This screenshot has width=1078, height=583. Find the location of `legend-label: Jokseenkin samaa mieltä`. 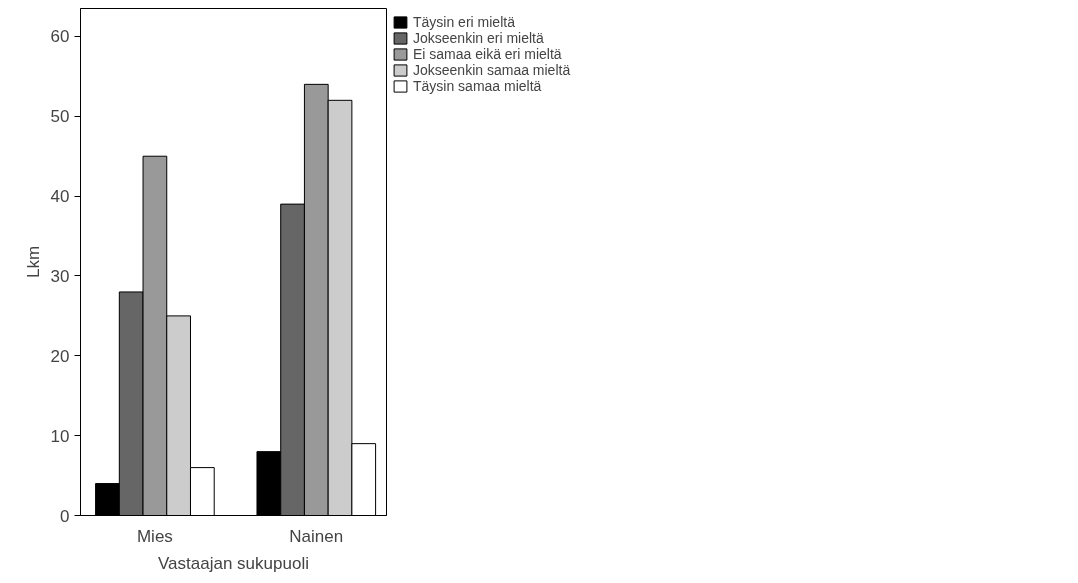

legend-label: Jokseenkin samaa mieltä is located at coordinates (492, 70).